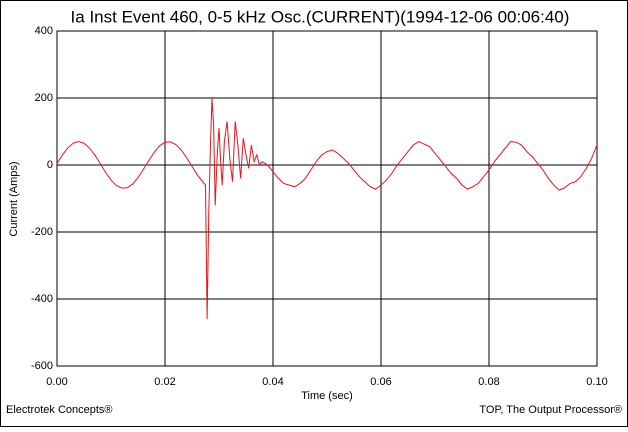 The width and height of the screenshot is (628, 432). Describe the element at coordinates (380, 382) in the screenshot. I see `x-tick-label: 0.06` at that location.